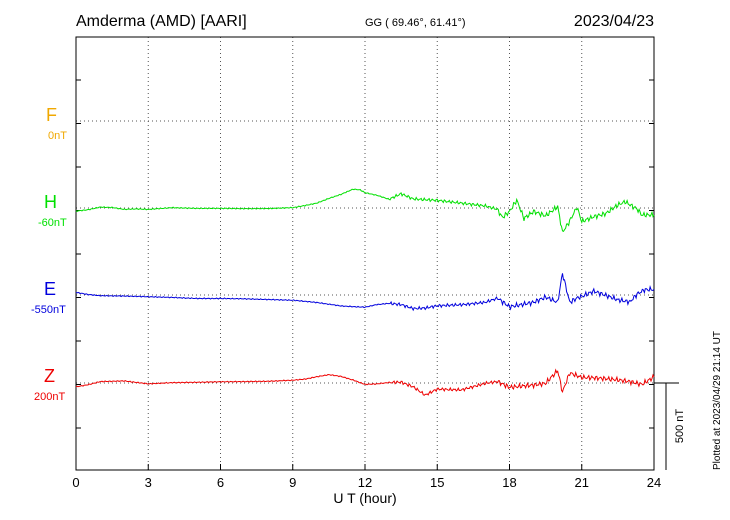 This screenshot has width=730, height=520. I want to click on geographic-coordinates: GG ( 69.46°, 61.41°), so click(415, 23).